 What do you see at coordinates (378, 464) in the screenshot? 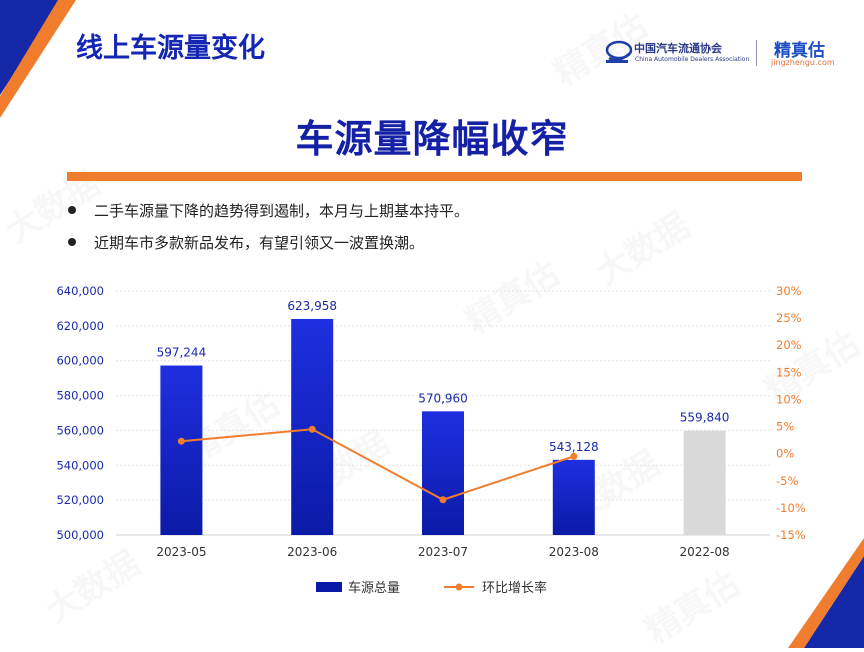
I see `line-series-mom` at bounding box center [378, 464].